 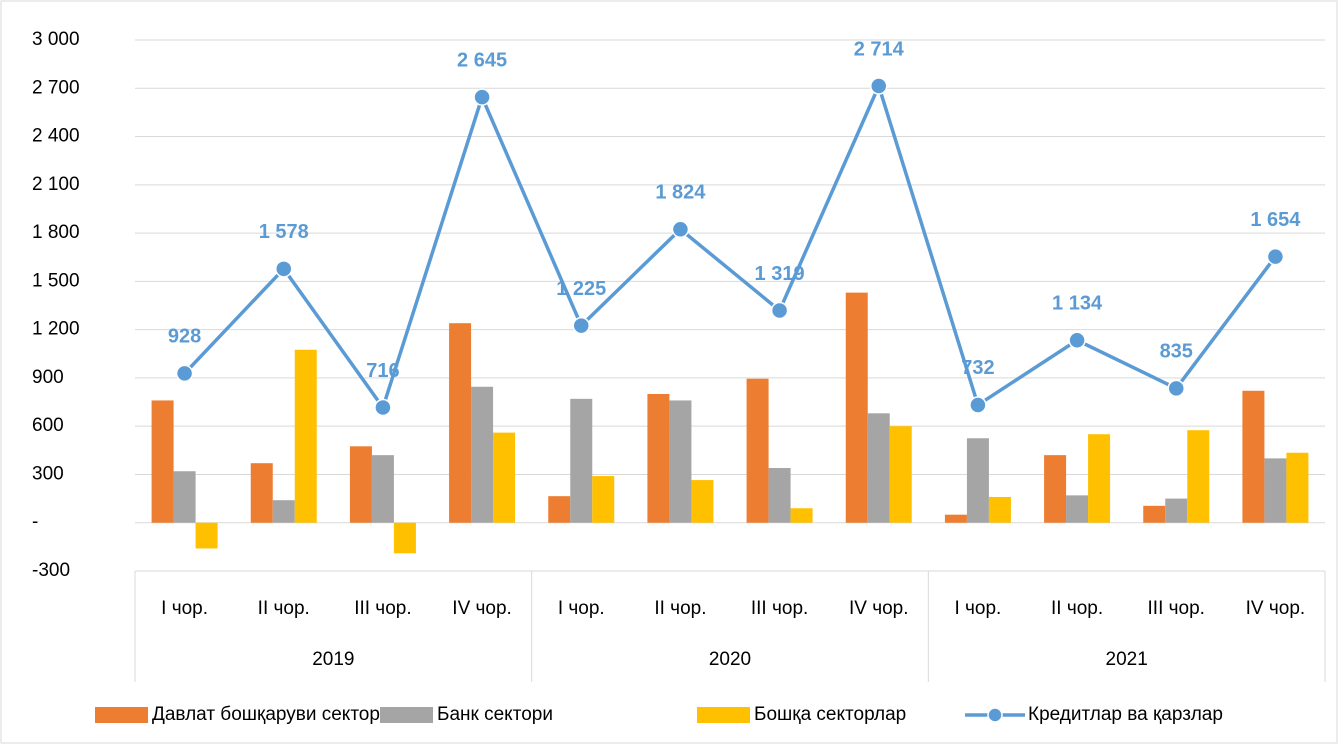 What do you see at coordinates (581, 289) in the screenshot?
I see `data-label: 1 225` at bounding box center [581, 289].